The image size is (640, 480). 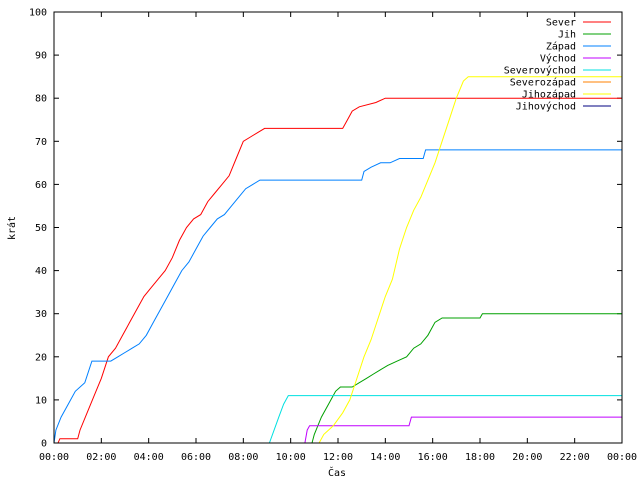 What do you see at coordinates (527, 457) in the screenshot?
I see `x-tick-label: 20:00` at bounding box center [527, 457].